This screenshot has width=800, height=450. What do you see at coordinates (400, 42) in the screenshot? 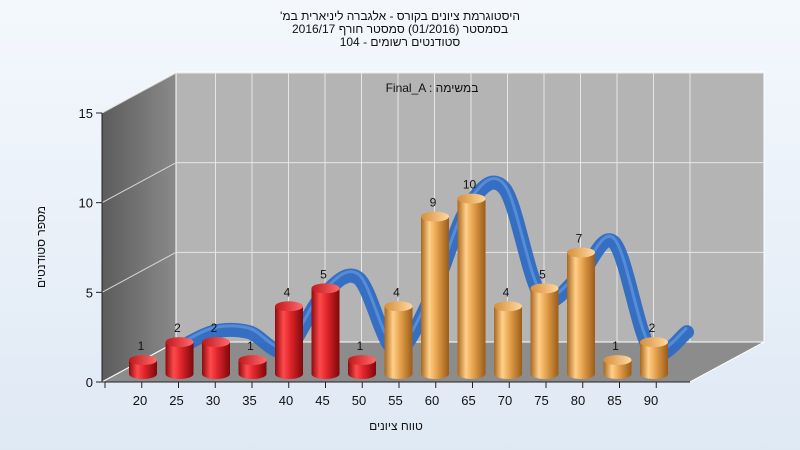
I see `chart-title-line-3: סטודנטים רשומים - 104` at bounding box center [400, 42].